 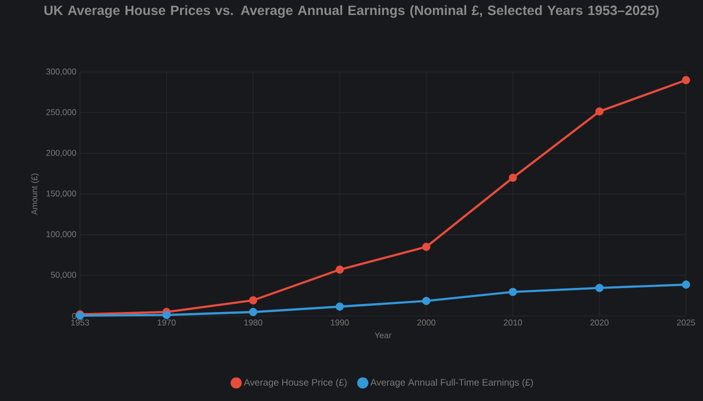 I want to click on x-tick-label: 1953, so click(x=80, y=323).